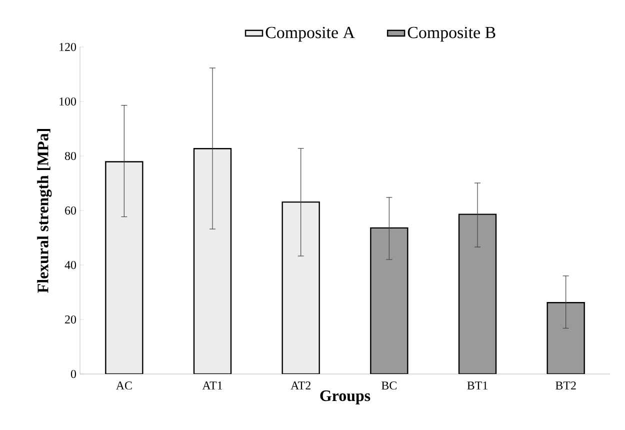  What do you see at coordinates (300, 386) in the screenshot?
I see `x-tick-label: AT2` at bounding box center [300, 386].